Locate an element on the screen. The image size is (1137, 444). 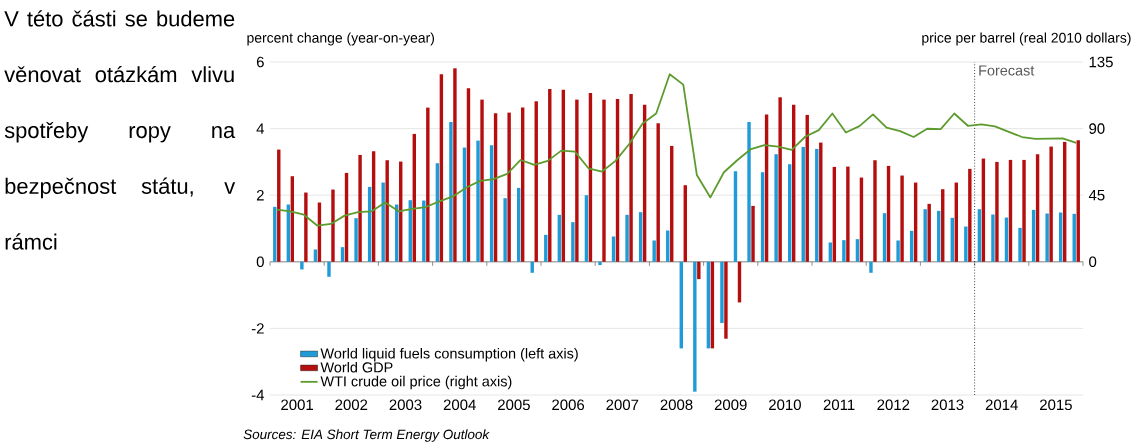
x-tick-label: 2004 is located at coordinates (459, 405).